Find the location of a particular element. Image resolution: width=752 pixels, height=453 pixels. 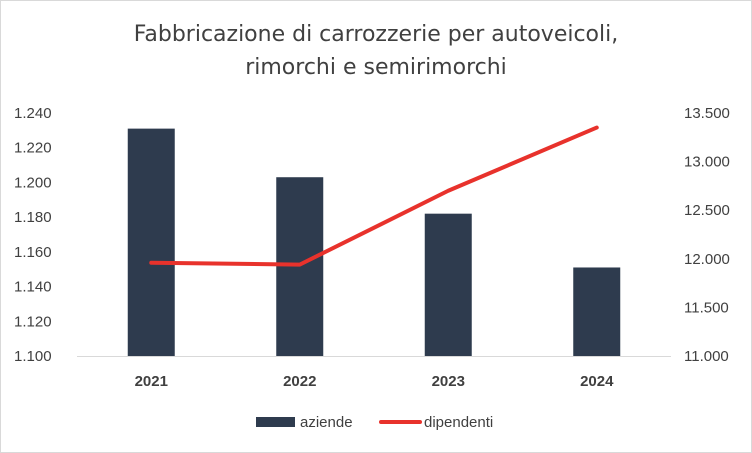

y-right-tick-label: 12.500 is located at coordinates (707, 210).